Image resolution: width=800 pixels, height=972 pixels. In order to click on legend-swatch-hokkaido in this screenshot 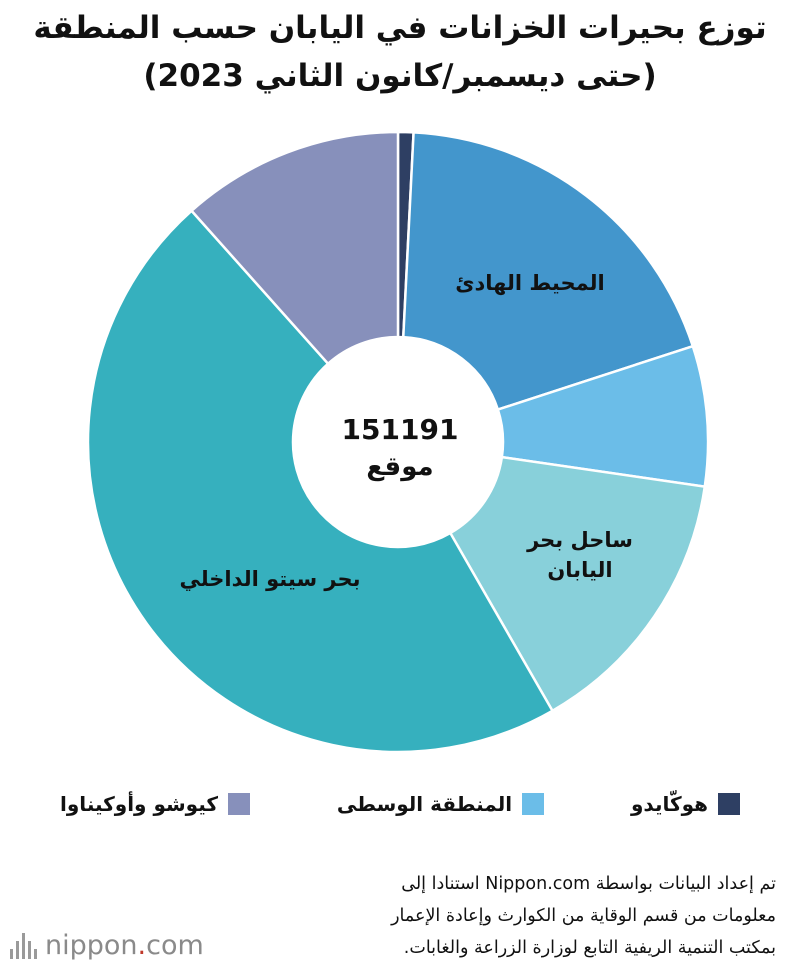, I will do `click(729, 804)`.